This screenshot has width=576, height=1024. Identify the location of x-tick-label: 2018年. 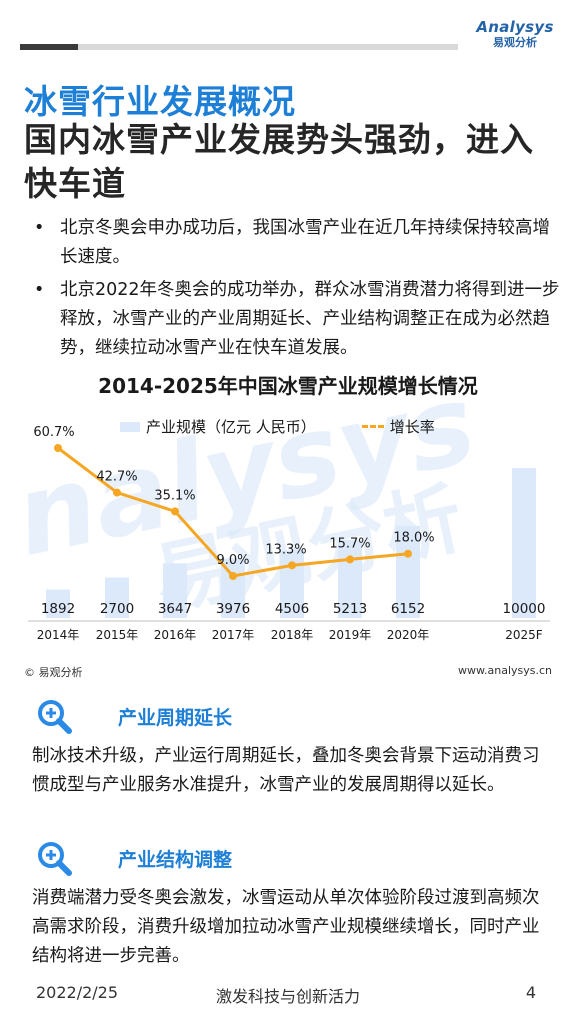
(292, 635).